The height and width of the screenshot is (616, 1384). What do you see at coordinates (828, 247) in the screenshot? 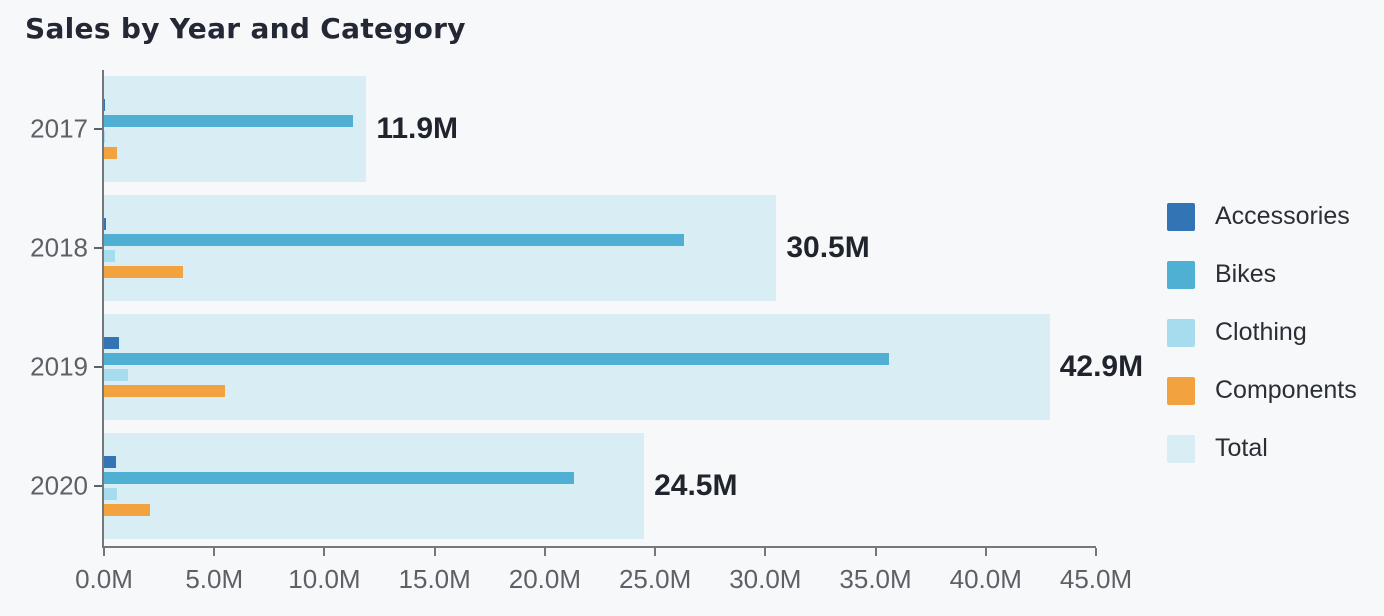
I see `data-label-2018: 30.5M` at bounding box center [828, 247].